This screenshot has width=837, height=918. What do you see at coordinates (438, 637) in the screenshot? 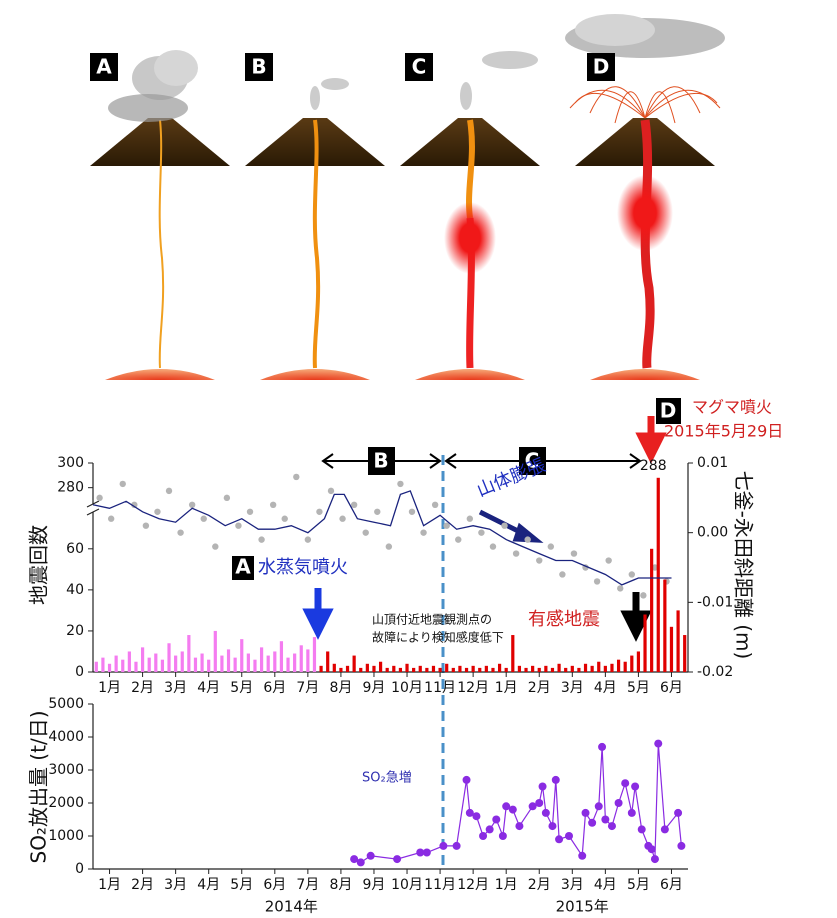
I see `annotation: 故障により検知感度低下` at bounding box center [438, 637].